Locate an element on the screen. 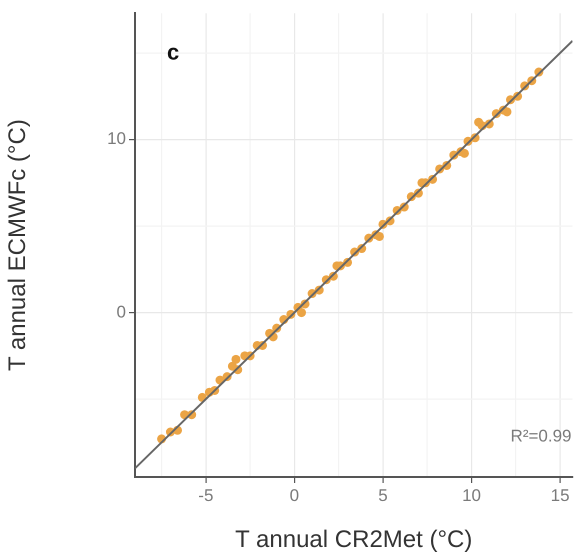 The width and height of the screenshot is (577, 559). y-axis-title: T annual ECMWFc (°C) is located at coordinates (18, 245).